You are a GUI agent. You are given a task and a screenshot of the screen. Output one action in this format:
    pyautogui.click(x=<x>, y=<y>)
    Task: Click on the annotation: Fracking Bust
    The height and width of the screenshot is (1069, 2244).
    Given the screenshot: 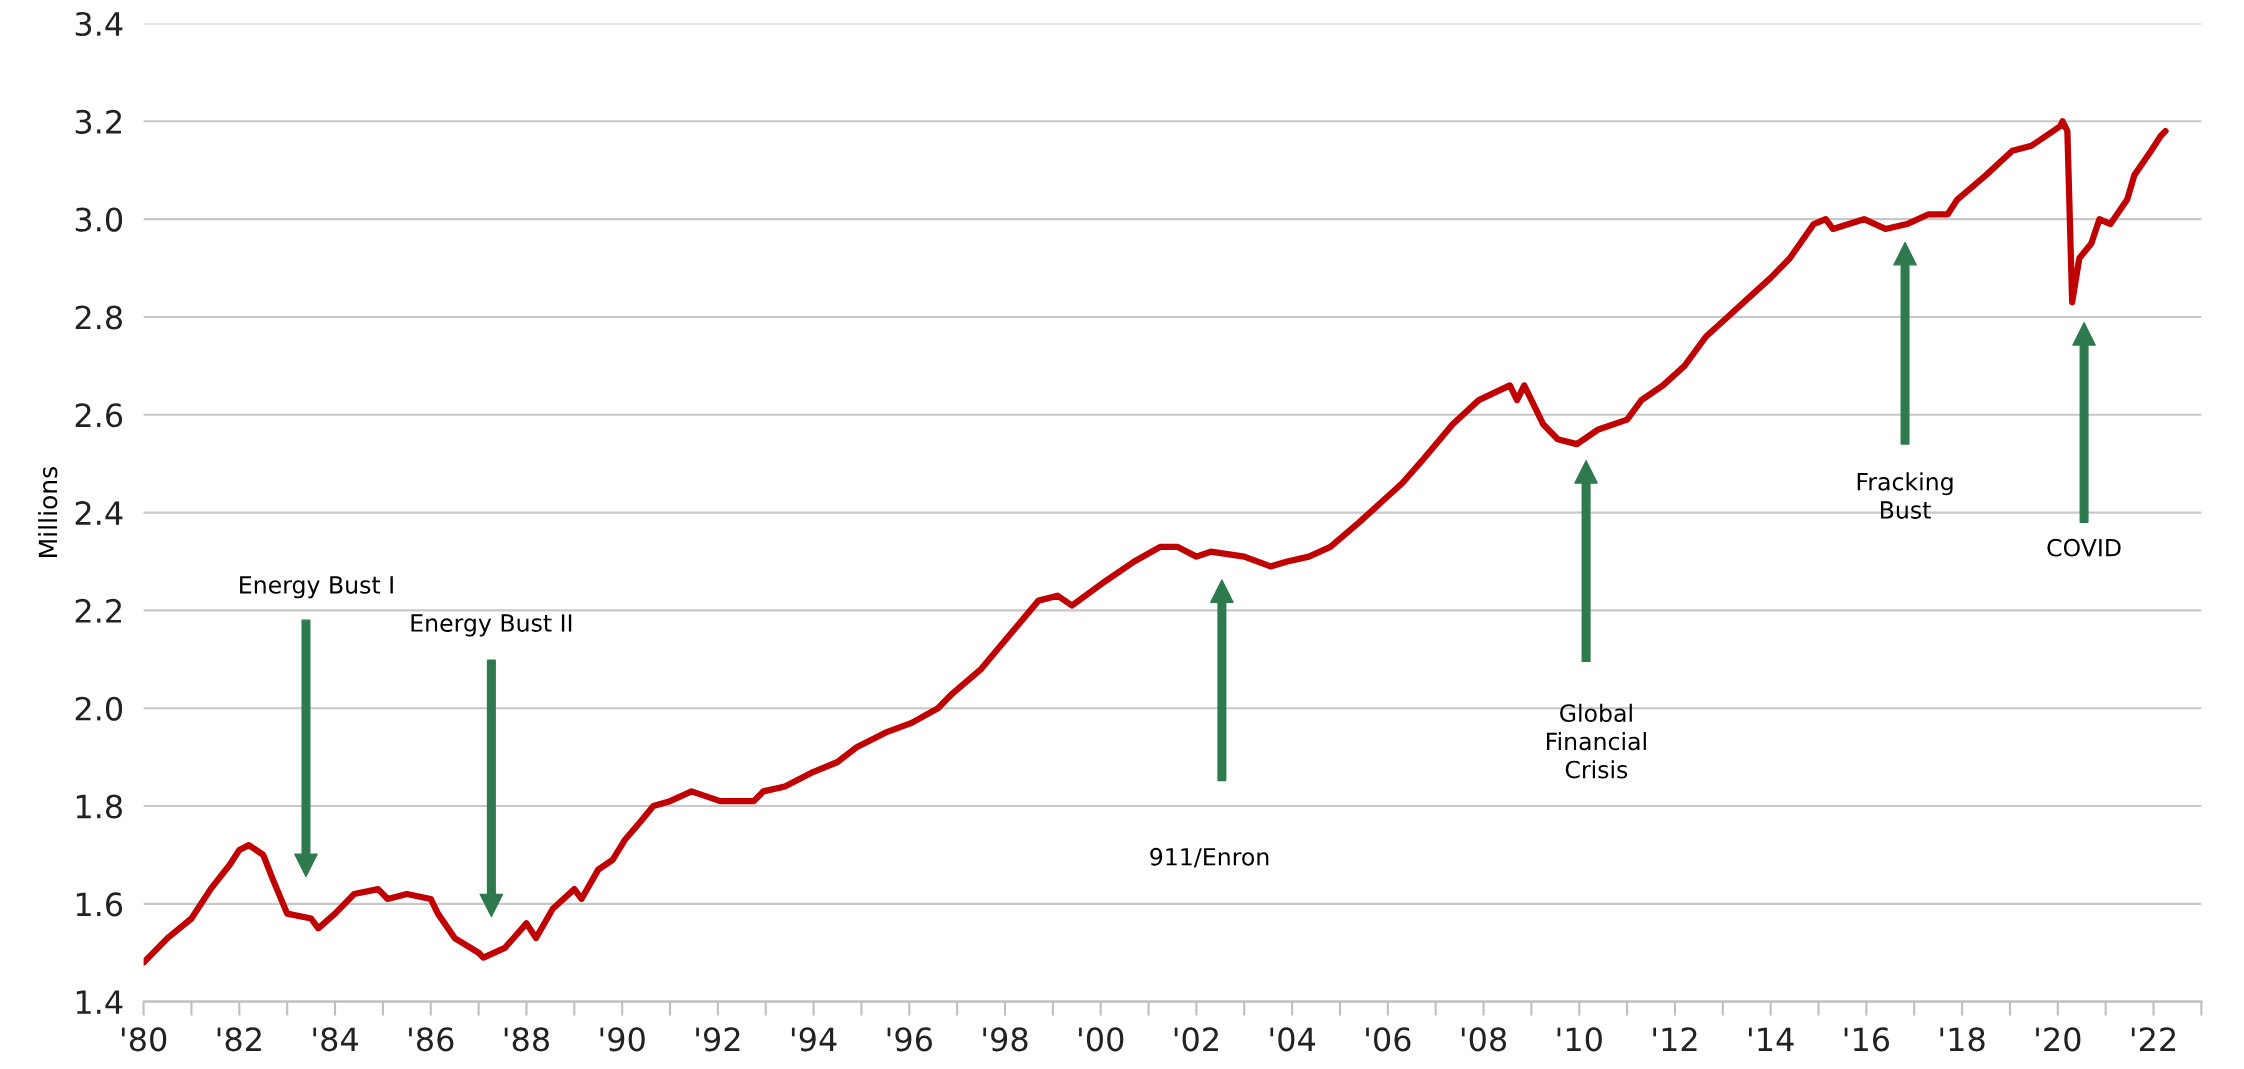 What is the action you would take?
    pyautogui.click(x=1905, y=495)
    